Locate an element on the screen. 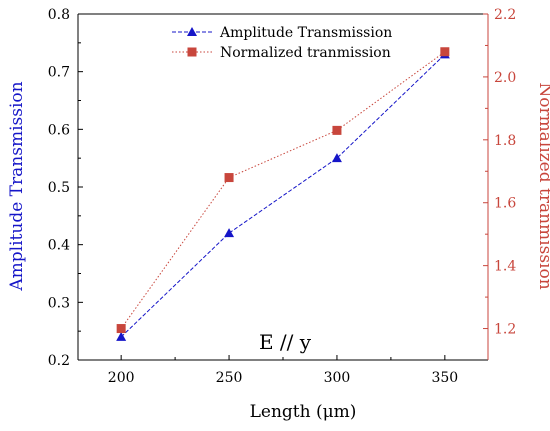 Image resolution: width=550 pixels, height=431 pixels. right-y-tick-label: 1.8 is located at coordinates (505, 141).